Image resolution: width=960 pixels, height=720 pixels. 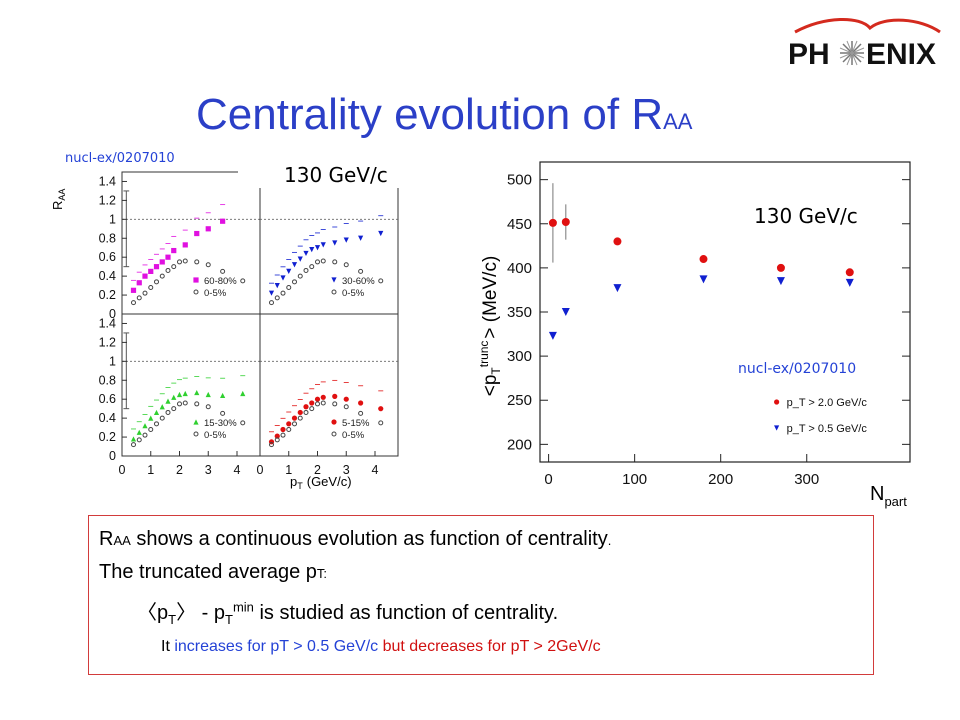 I want to click on y-tick-label: 0.4, so click(x=107, y=418).